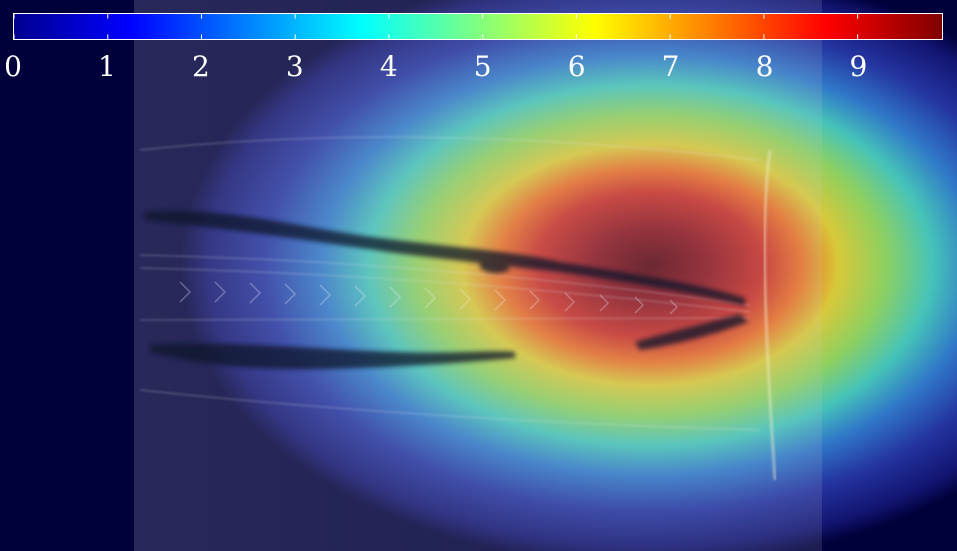 The image size is (957, 551). What do you see at coordinates (388, 66) in the screenshot?
I see `colorbar-tick-label: 4` at bounding box center [388, 66].